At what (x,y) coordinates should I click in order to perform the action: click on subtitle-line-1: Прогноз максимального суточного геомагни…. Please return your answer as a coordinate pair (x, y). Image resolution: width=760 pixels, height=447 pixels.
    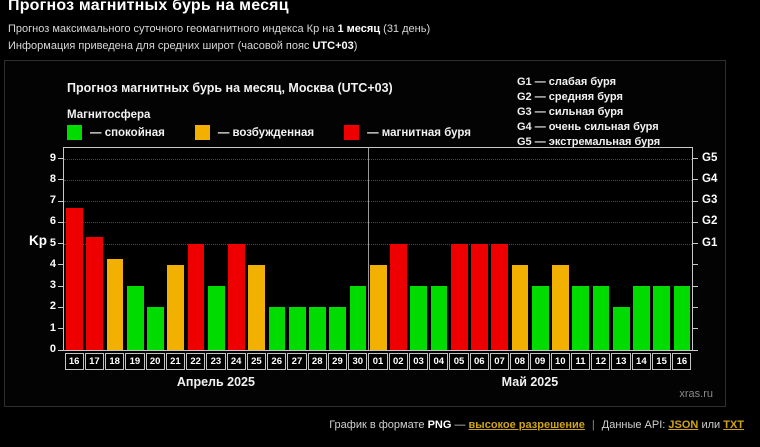
    Looking at the image, I should click on (219, 29).